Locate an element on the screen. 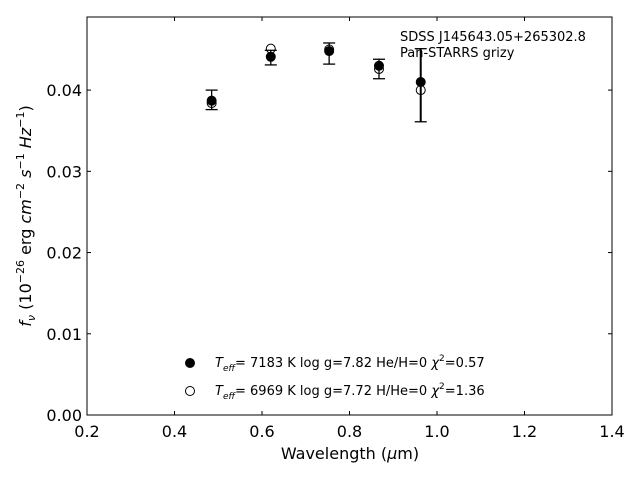 This screenshot has height=484, width=640. y-tick-label-1: 0.01 is located at coordinates (64, 334).